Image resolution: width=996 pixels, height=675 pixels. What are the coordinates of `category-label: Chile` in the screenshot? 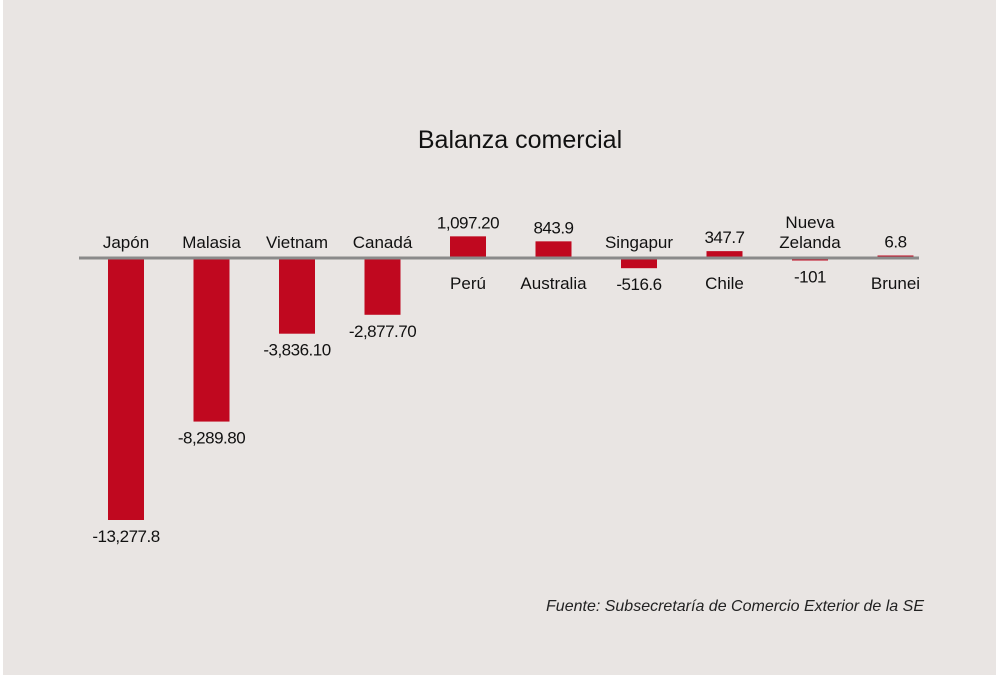 It's located at (724, 283).